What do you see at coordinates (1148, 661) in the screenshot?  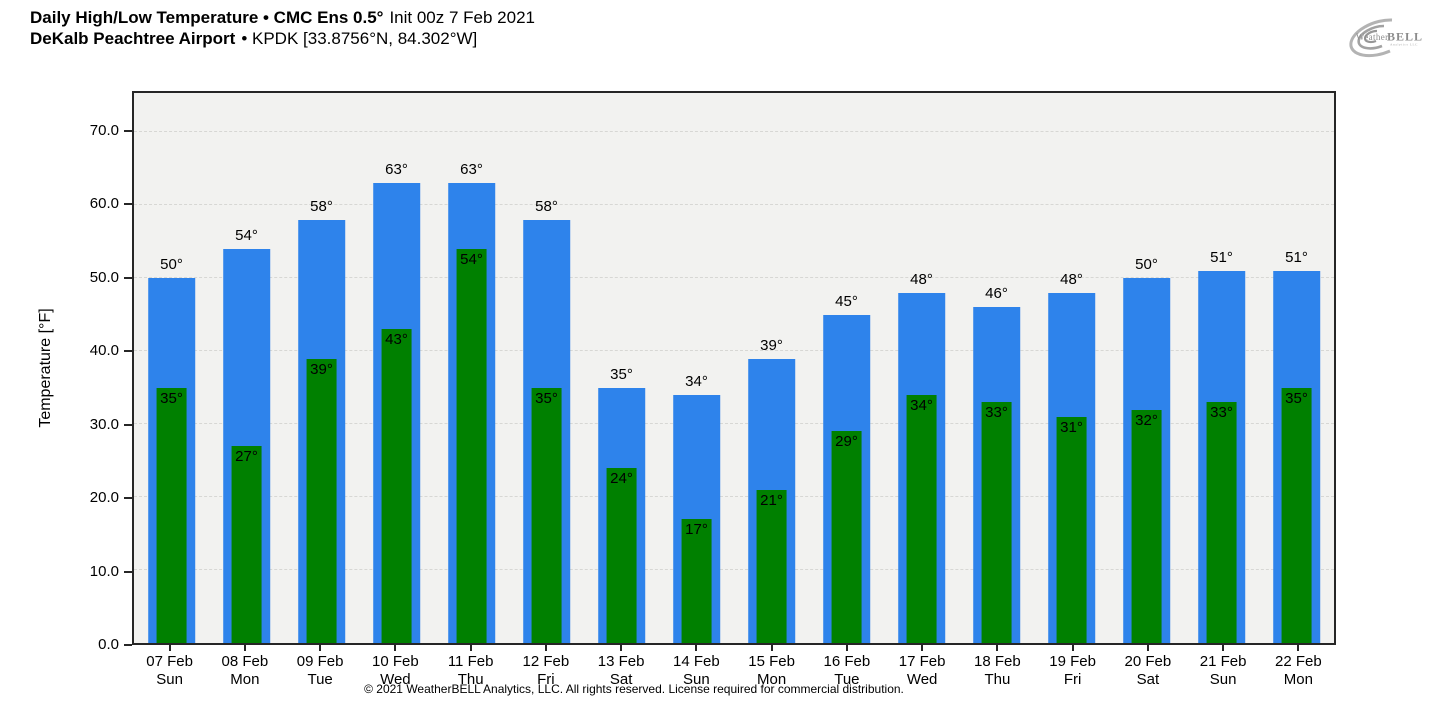 I see `category-date: 20 Feb` at bounding box center [1148, 661].